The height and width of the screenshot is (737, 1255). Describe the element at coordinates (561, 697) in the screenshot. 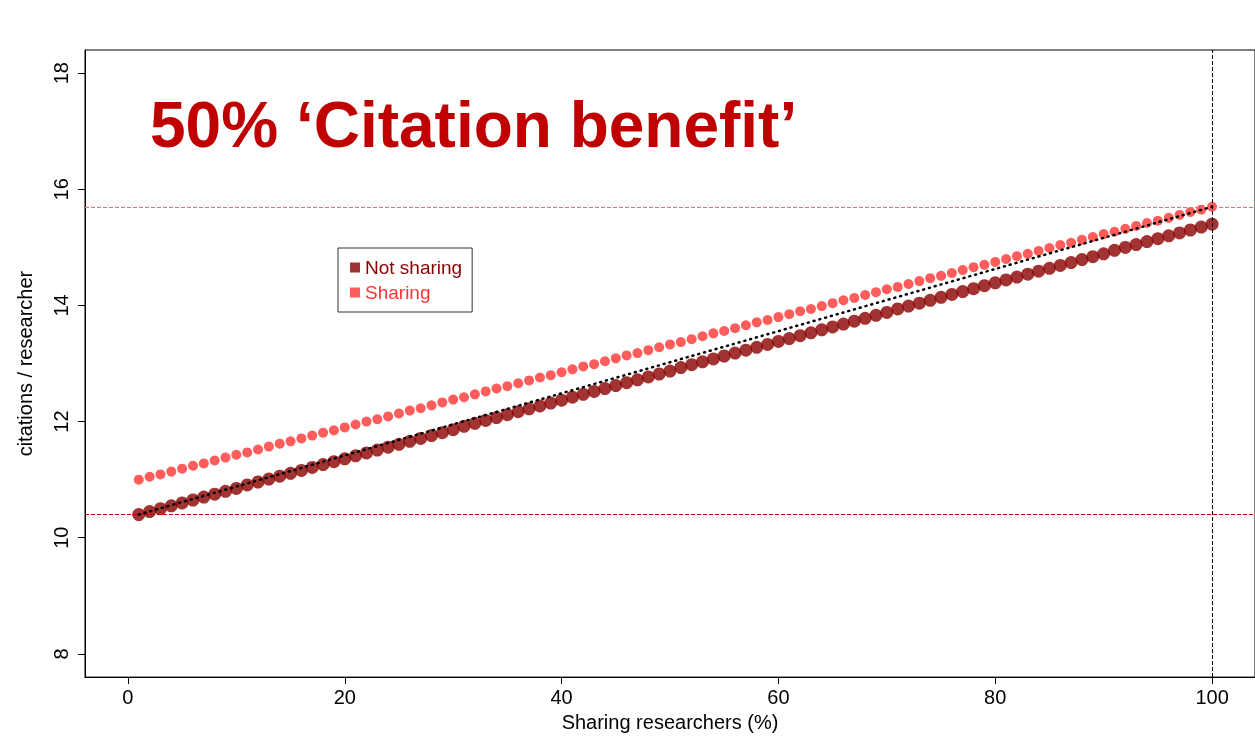

I see `x-tick-label: 40` at that location.